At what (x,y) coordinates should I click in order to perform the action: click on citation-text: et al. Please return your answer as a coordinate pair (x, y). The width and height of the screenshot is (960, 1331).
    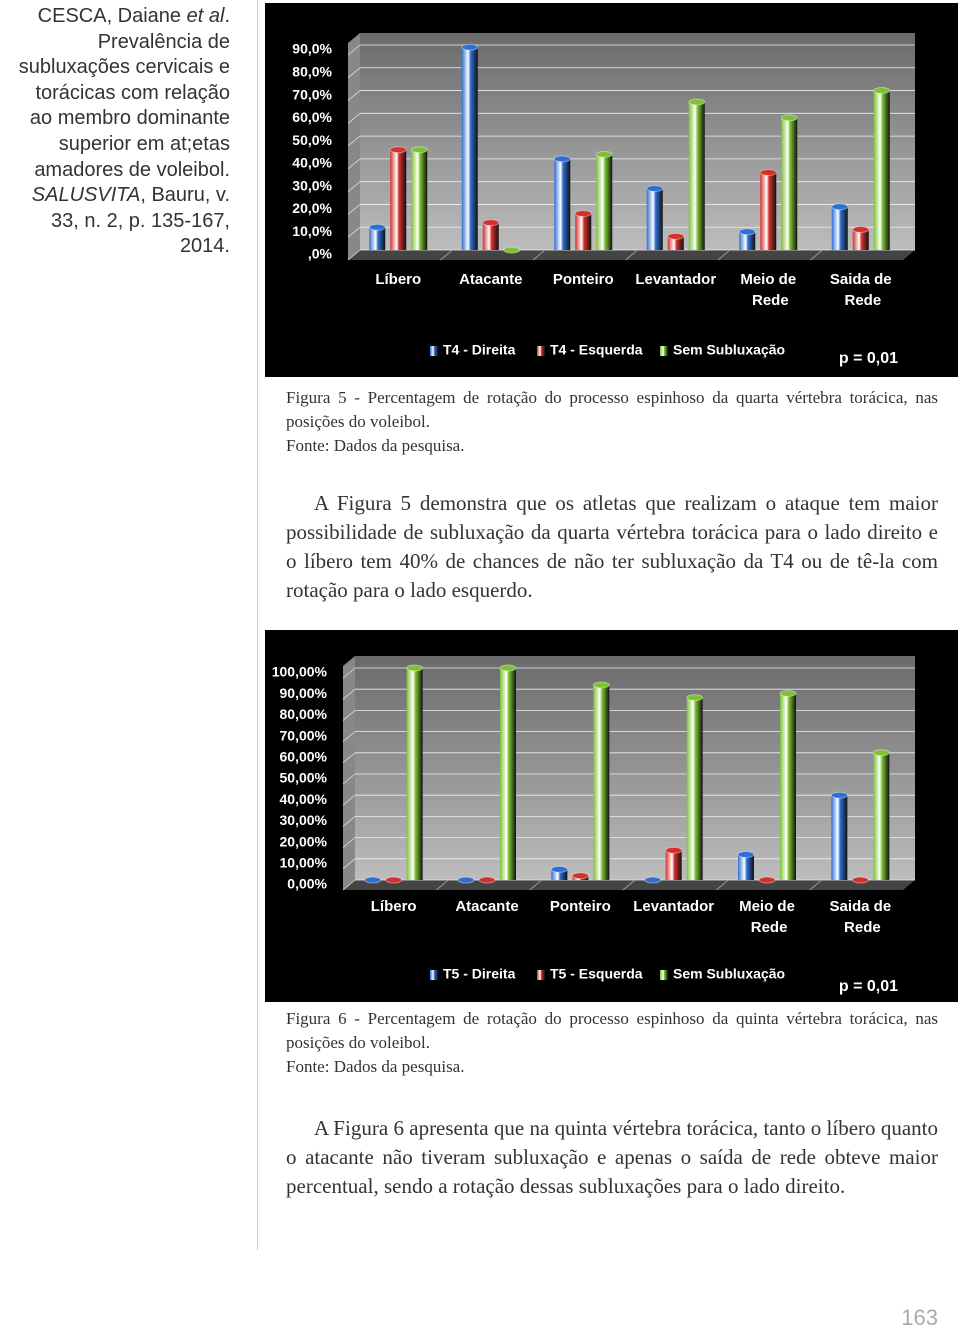
    Looking at the image, I should click on (205, 16).